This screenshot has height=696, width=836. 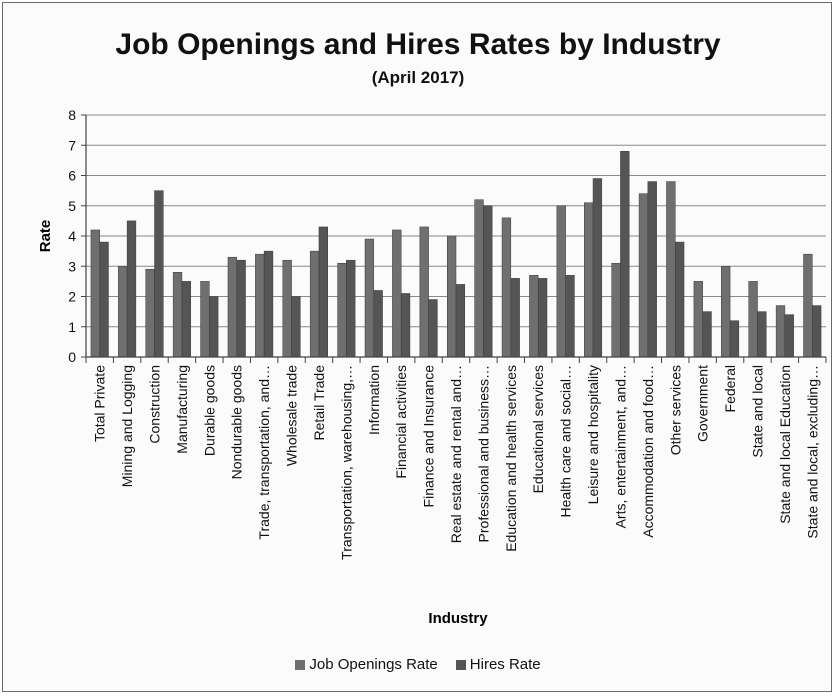 I want to click on legend-item-hires: Hires Rate, so click(x=498, y=664).